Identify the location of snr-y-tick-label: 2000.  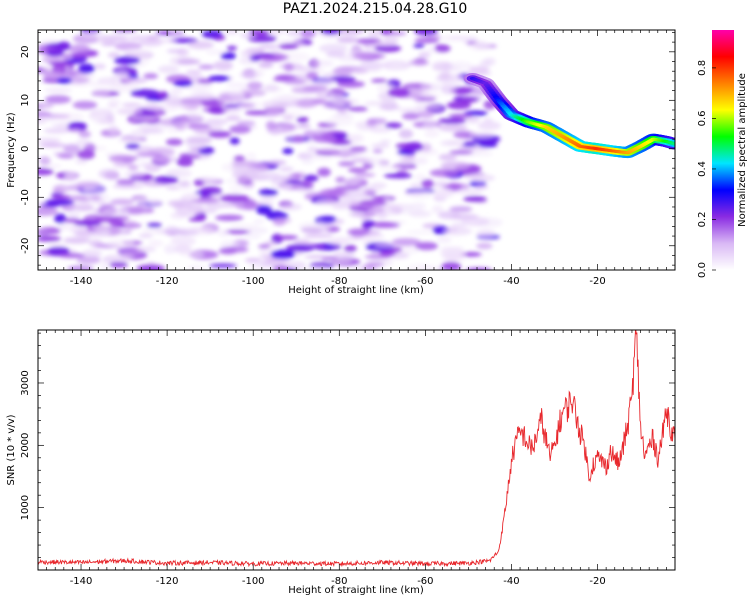
(25, 445).